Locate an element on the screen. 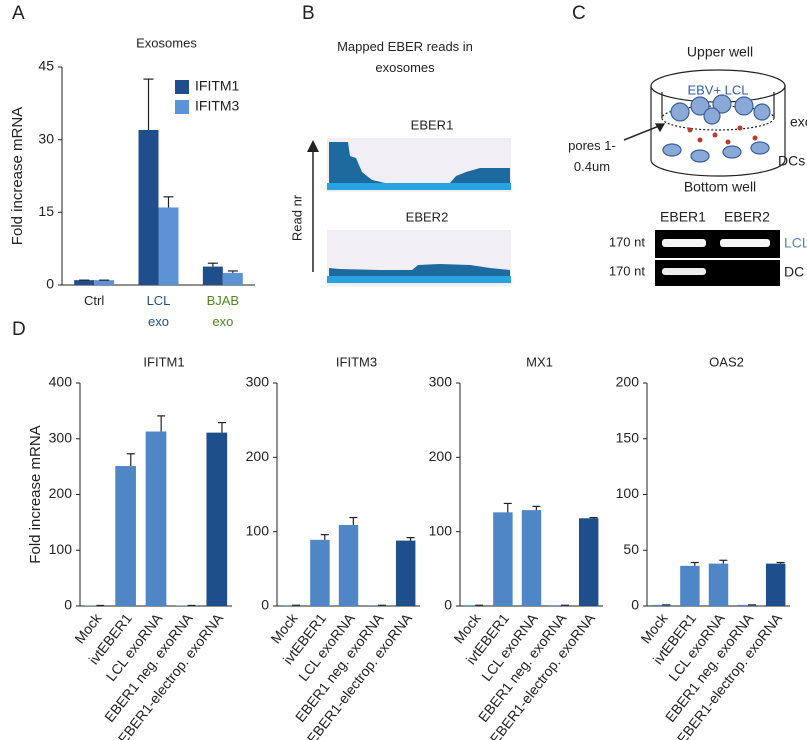 The image size is (807, 740). y-tick-label: 15 is located at coordinates (46, 211).